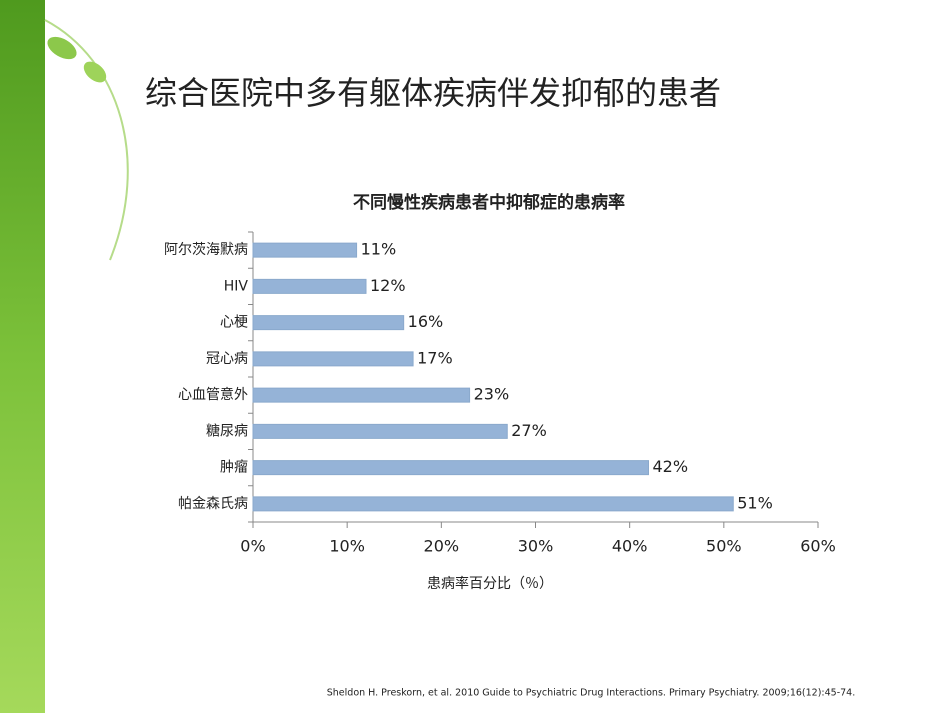 This screenshot has width=950, height=713. What do you see at coordinates (206, 250) in the screenshot?
I see `y-tick-label: 阿尔茨海默病` at bounding box center [206, 250].